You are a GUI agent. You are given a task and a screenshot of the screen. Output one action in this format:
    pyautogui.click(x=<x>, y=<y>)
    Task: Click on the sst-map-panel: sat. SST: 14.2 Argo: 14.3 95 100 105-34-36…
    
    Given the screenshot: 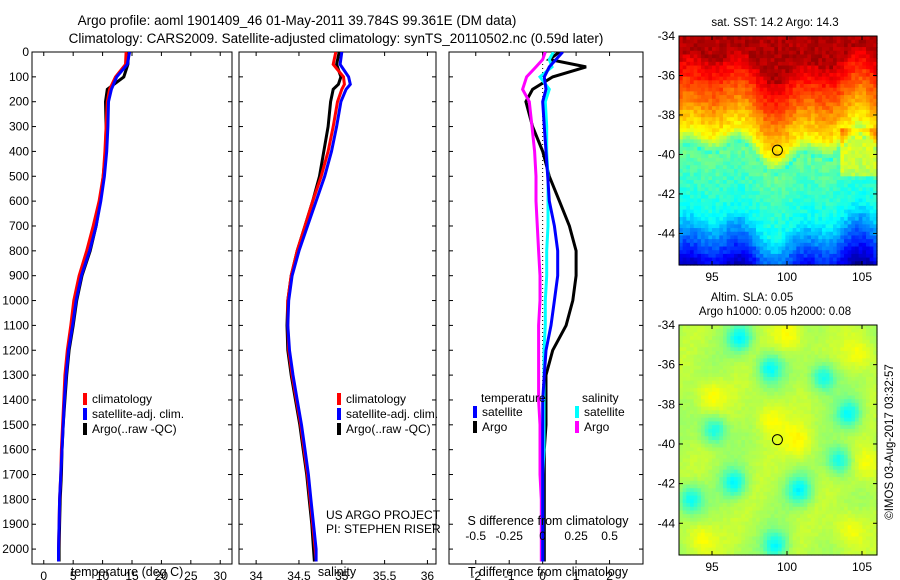 What is the action you would take?
    pyautogui.click(x=768, y=150)
    